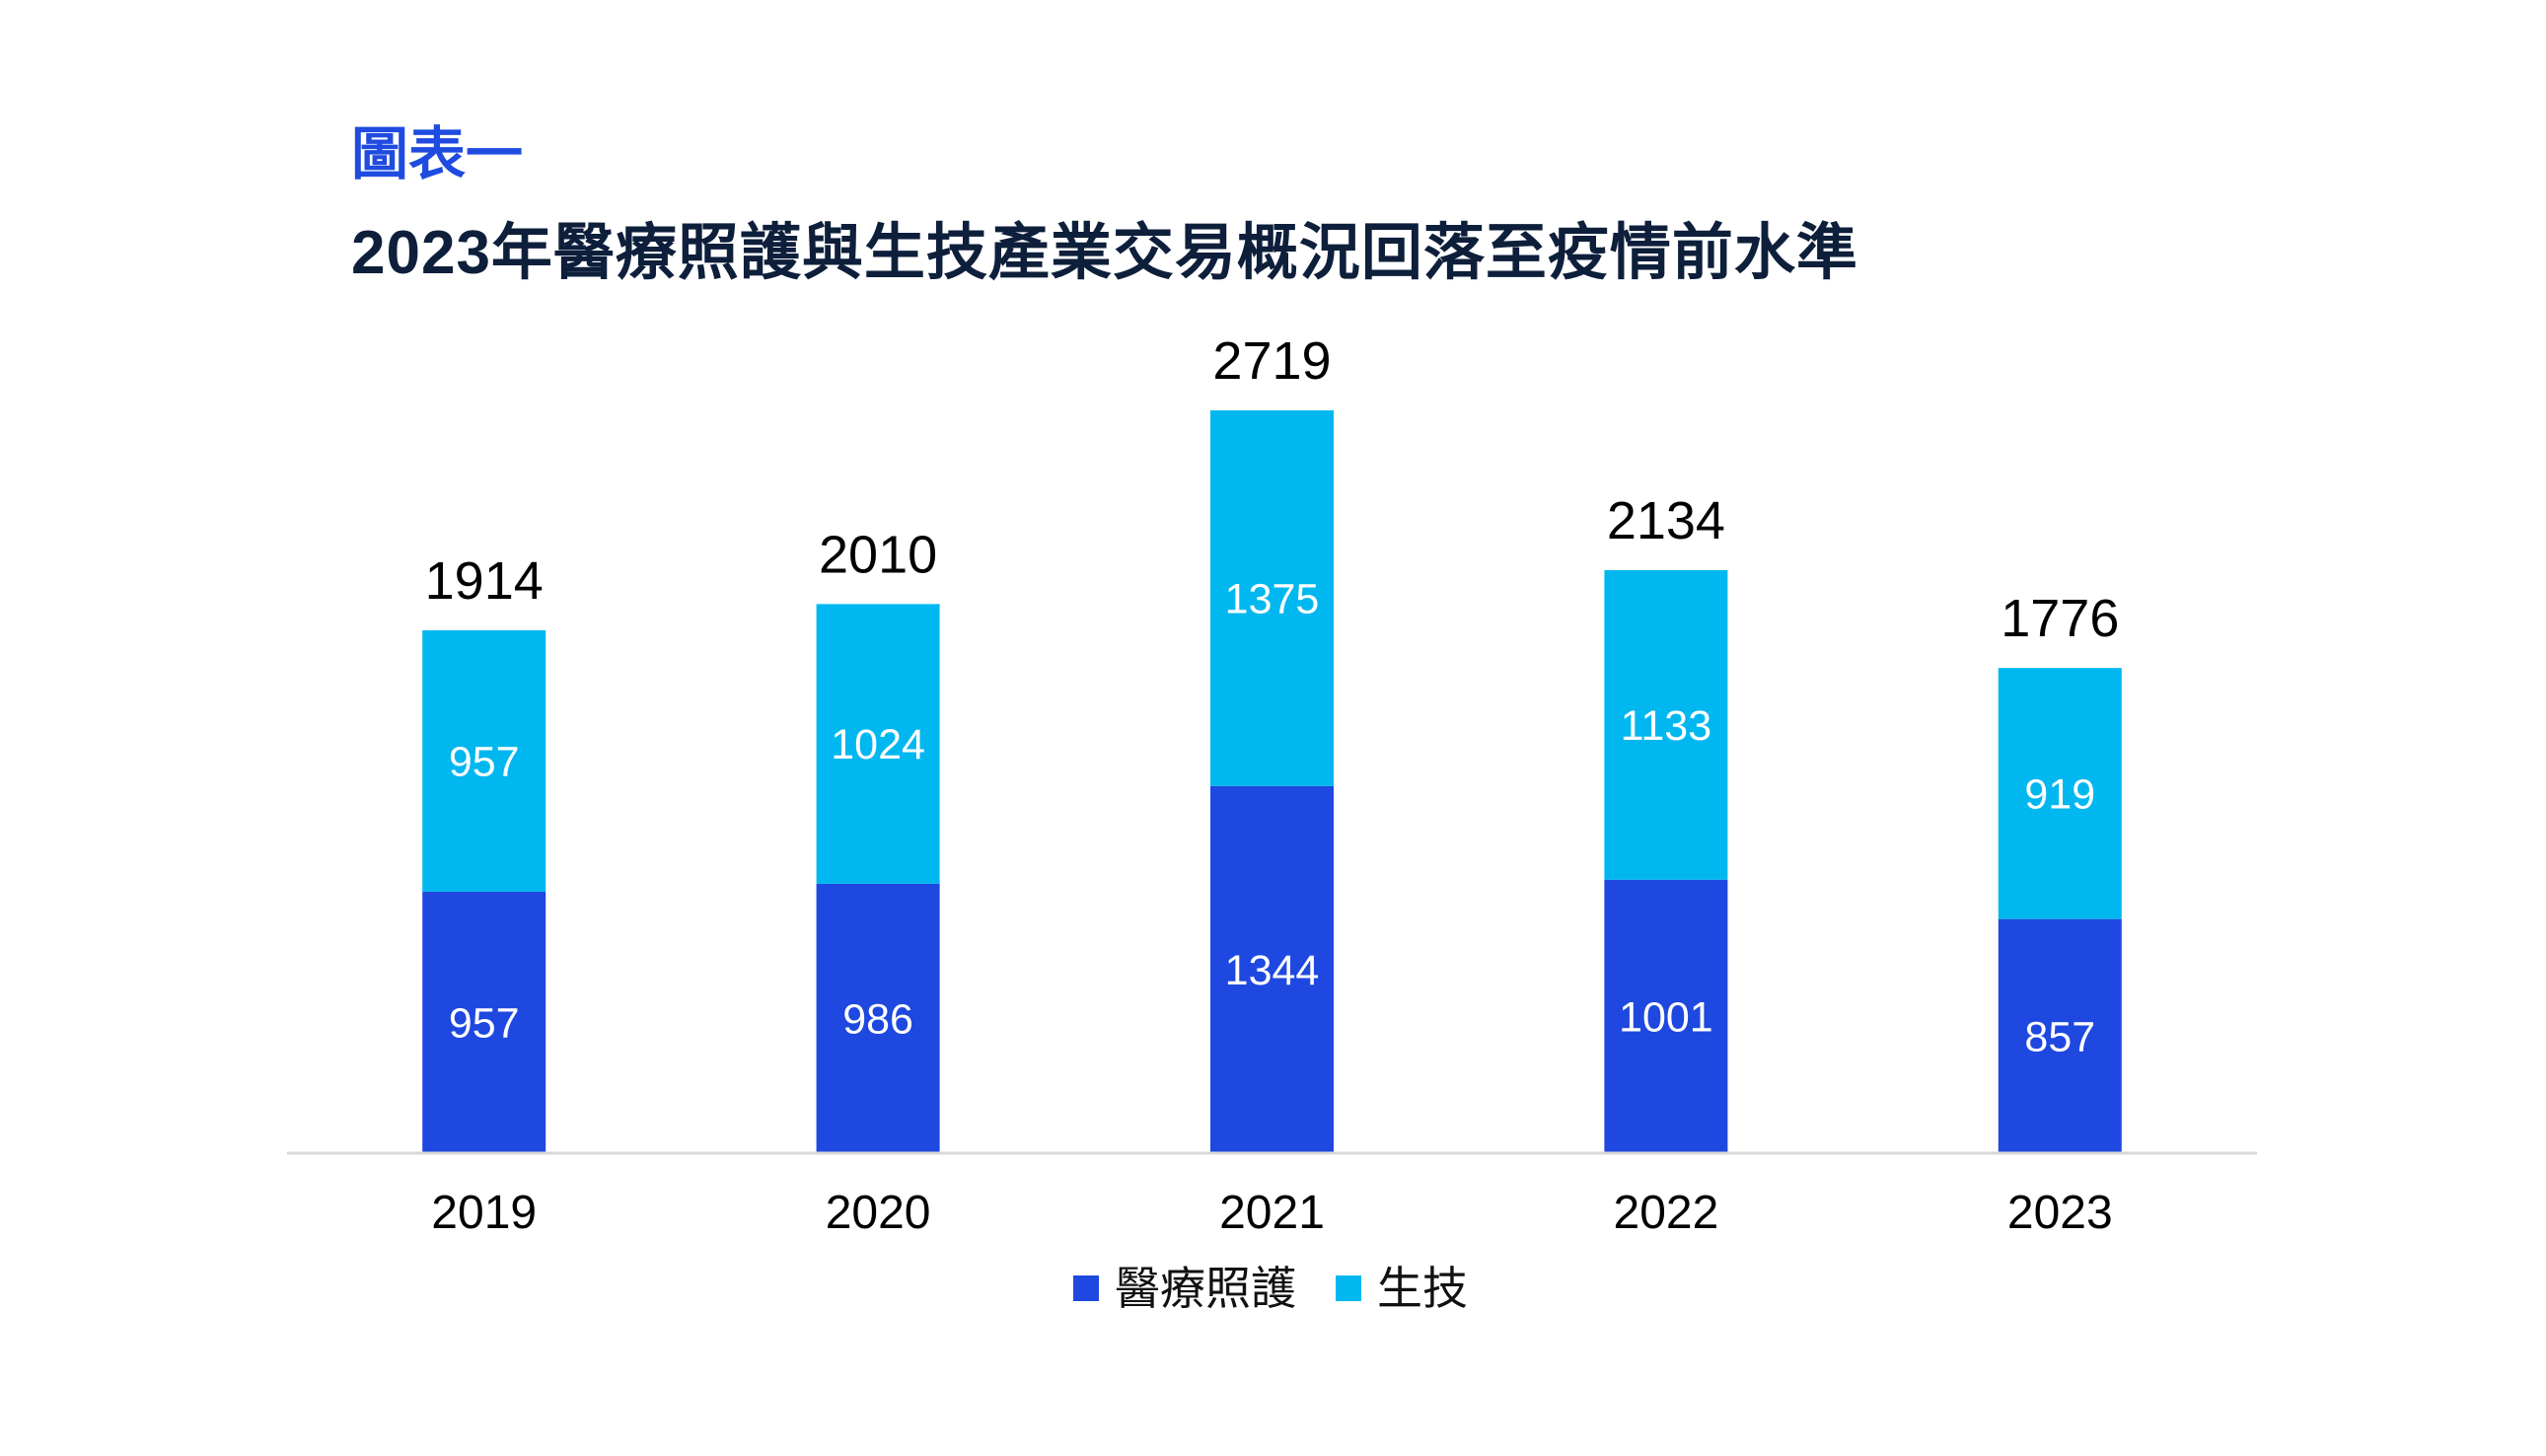 The image size is (2546, 1456). I want to click on data-label-biotech-2023: 919, so click(2059, 794).